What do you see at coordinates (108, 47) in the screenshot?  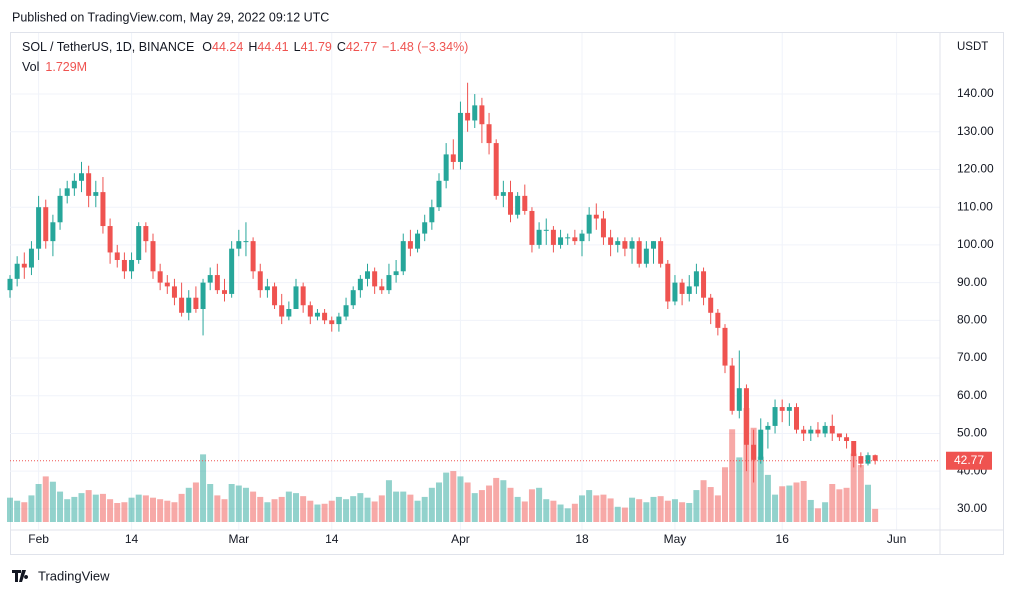 I see `symbol-title: SOL / TetherUS, 1D, BINANCE` at bounding box center [108, 47].